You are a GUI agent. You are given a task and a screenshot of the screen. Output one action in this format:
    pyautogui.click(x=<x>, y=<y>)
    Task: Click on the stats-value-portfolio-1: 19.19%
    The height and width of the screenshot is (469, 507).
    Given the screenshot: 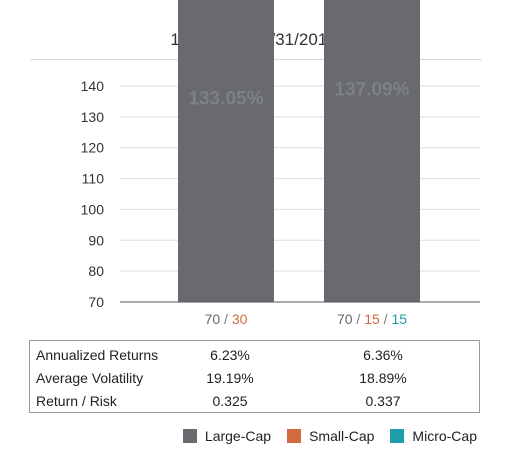 What is the action you would take?
    pyautogui.click(x=230, y=378)
    